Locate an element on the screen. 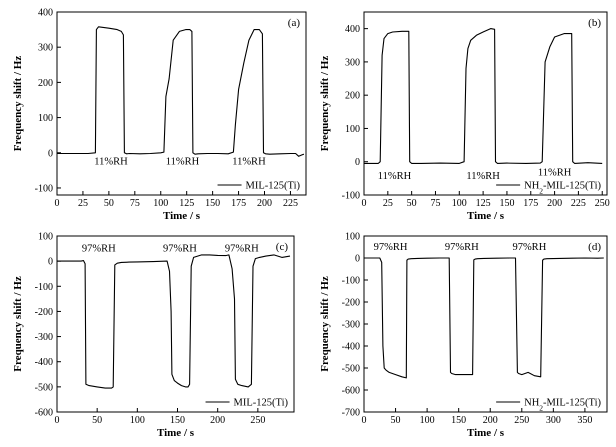  y-tick-label: -700 is located at coordinates (351, 413).